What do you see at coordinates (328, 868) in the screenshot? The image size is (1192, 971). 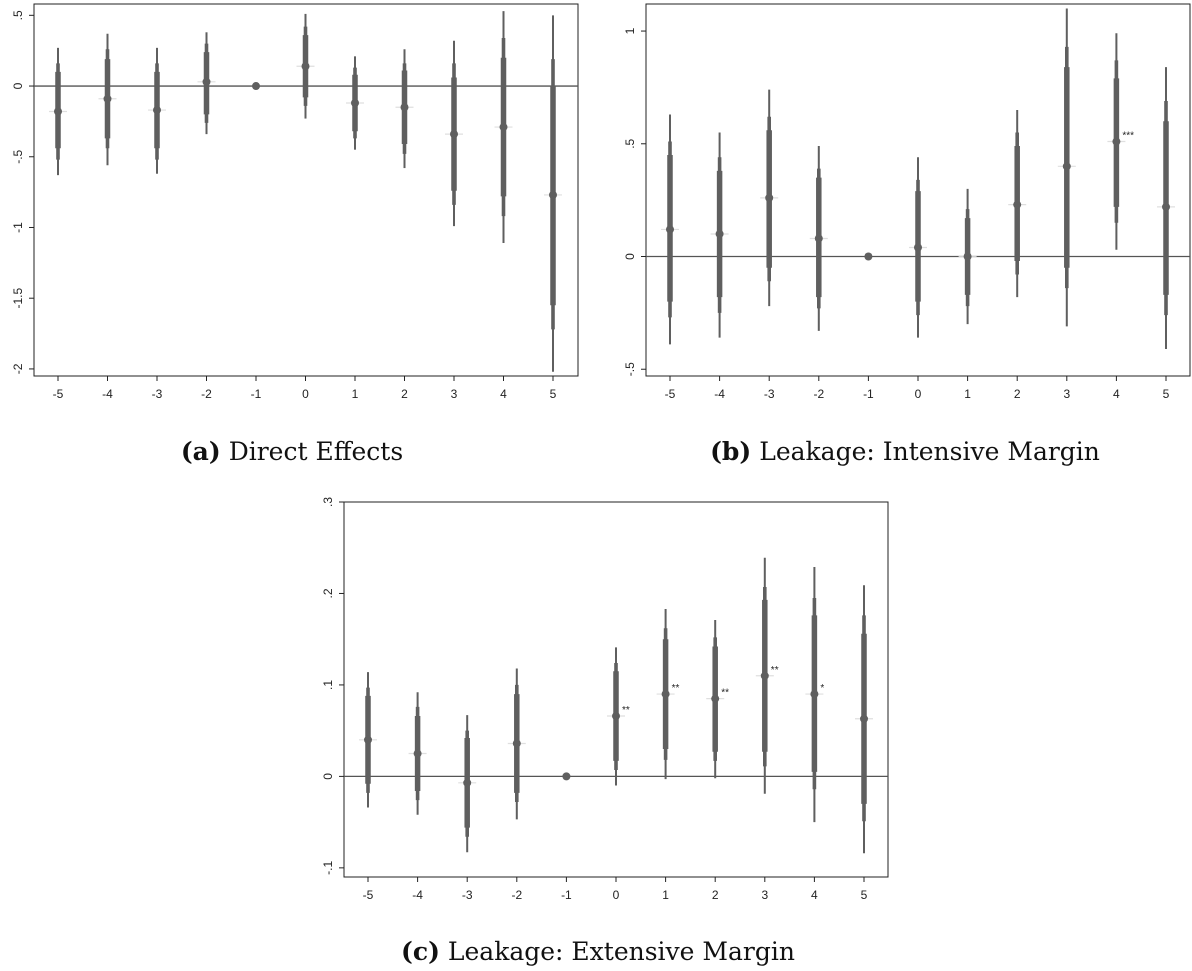 I see `y-tick-label: -.1` at bounding box center [328, 868].